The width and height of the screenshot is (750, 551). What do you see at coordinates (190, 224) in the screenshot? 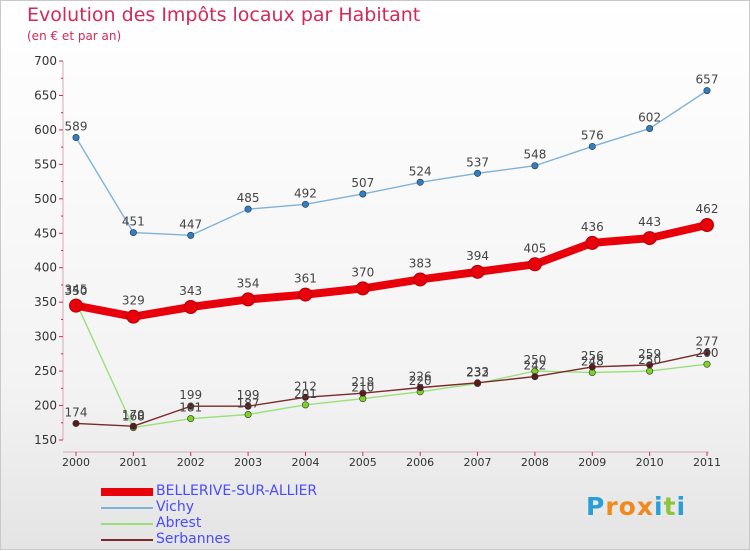
I see `data-label: 447` at bounding box center [190, 224].